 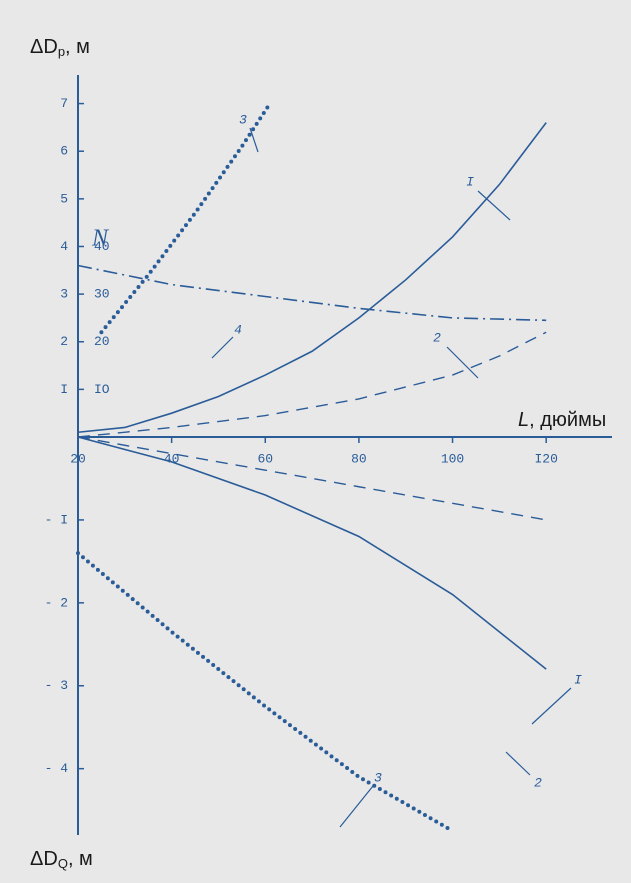 I want to click on x-tick-label: I20, so click(x=545, y=458).